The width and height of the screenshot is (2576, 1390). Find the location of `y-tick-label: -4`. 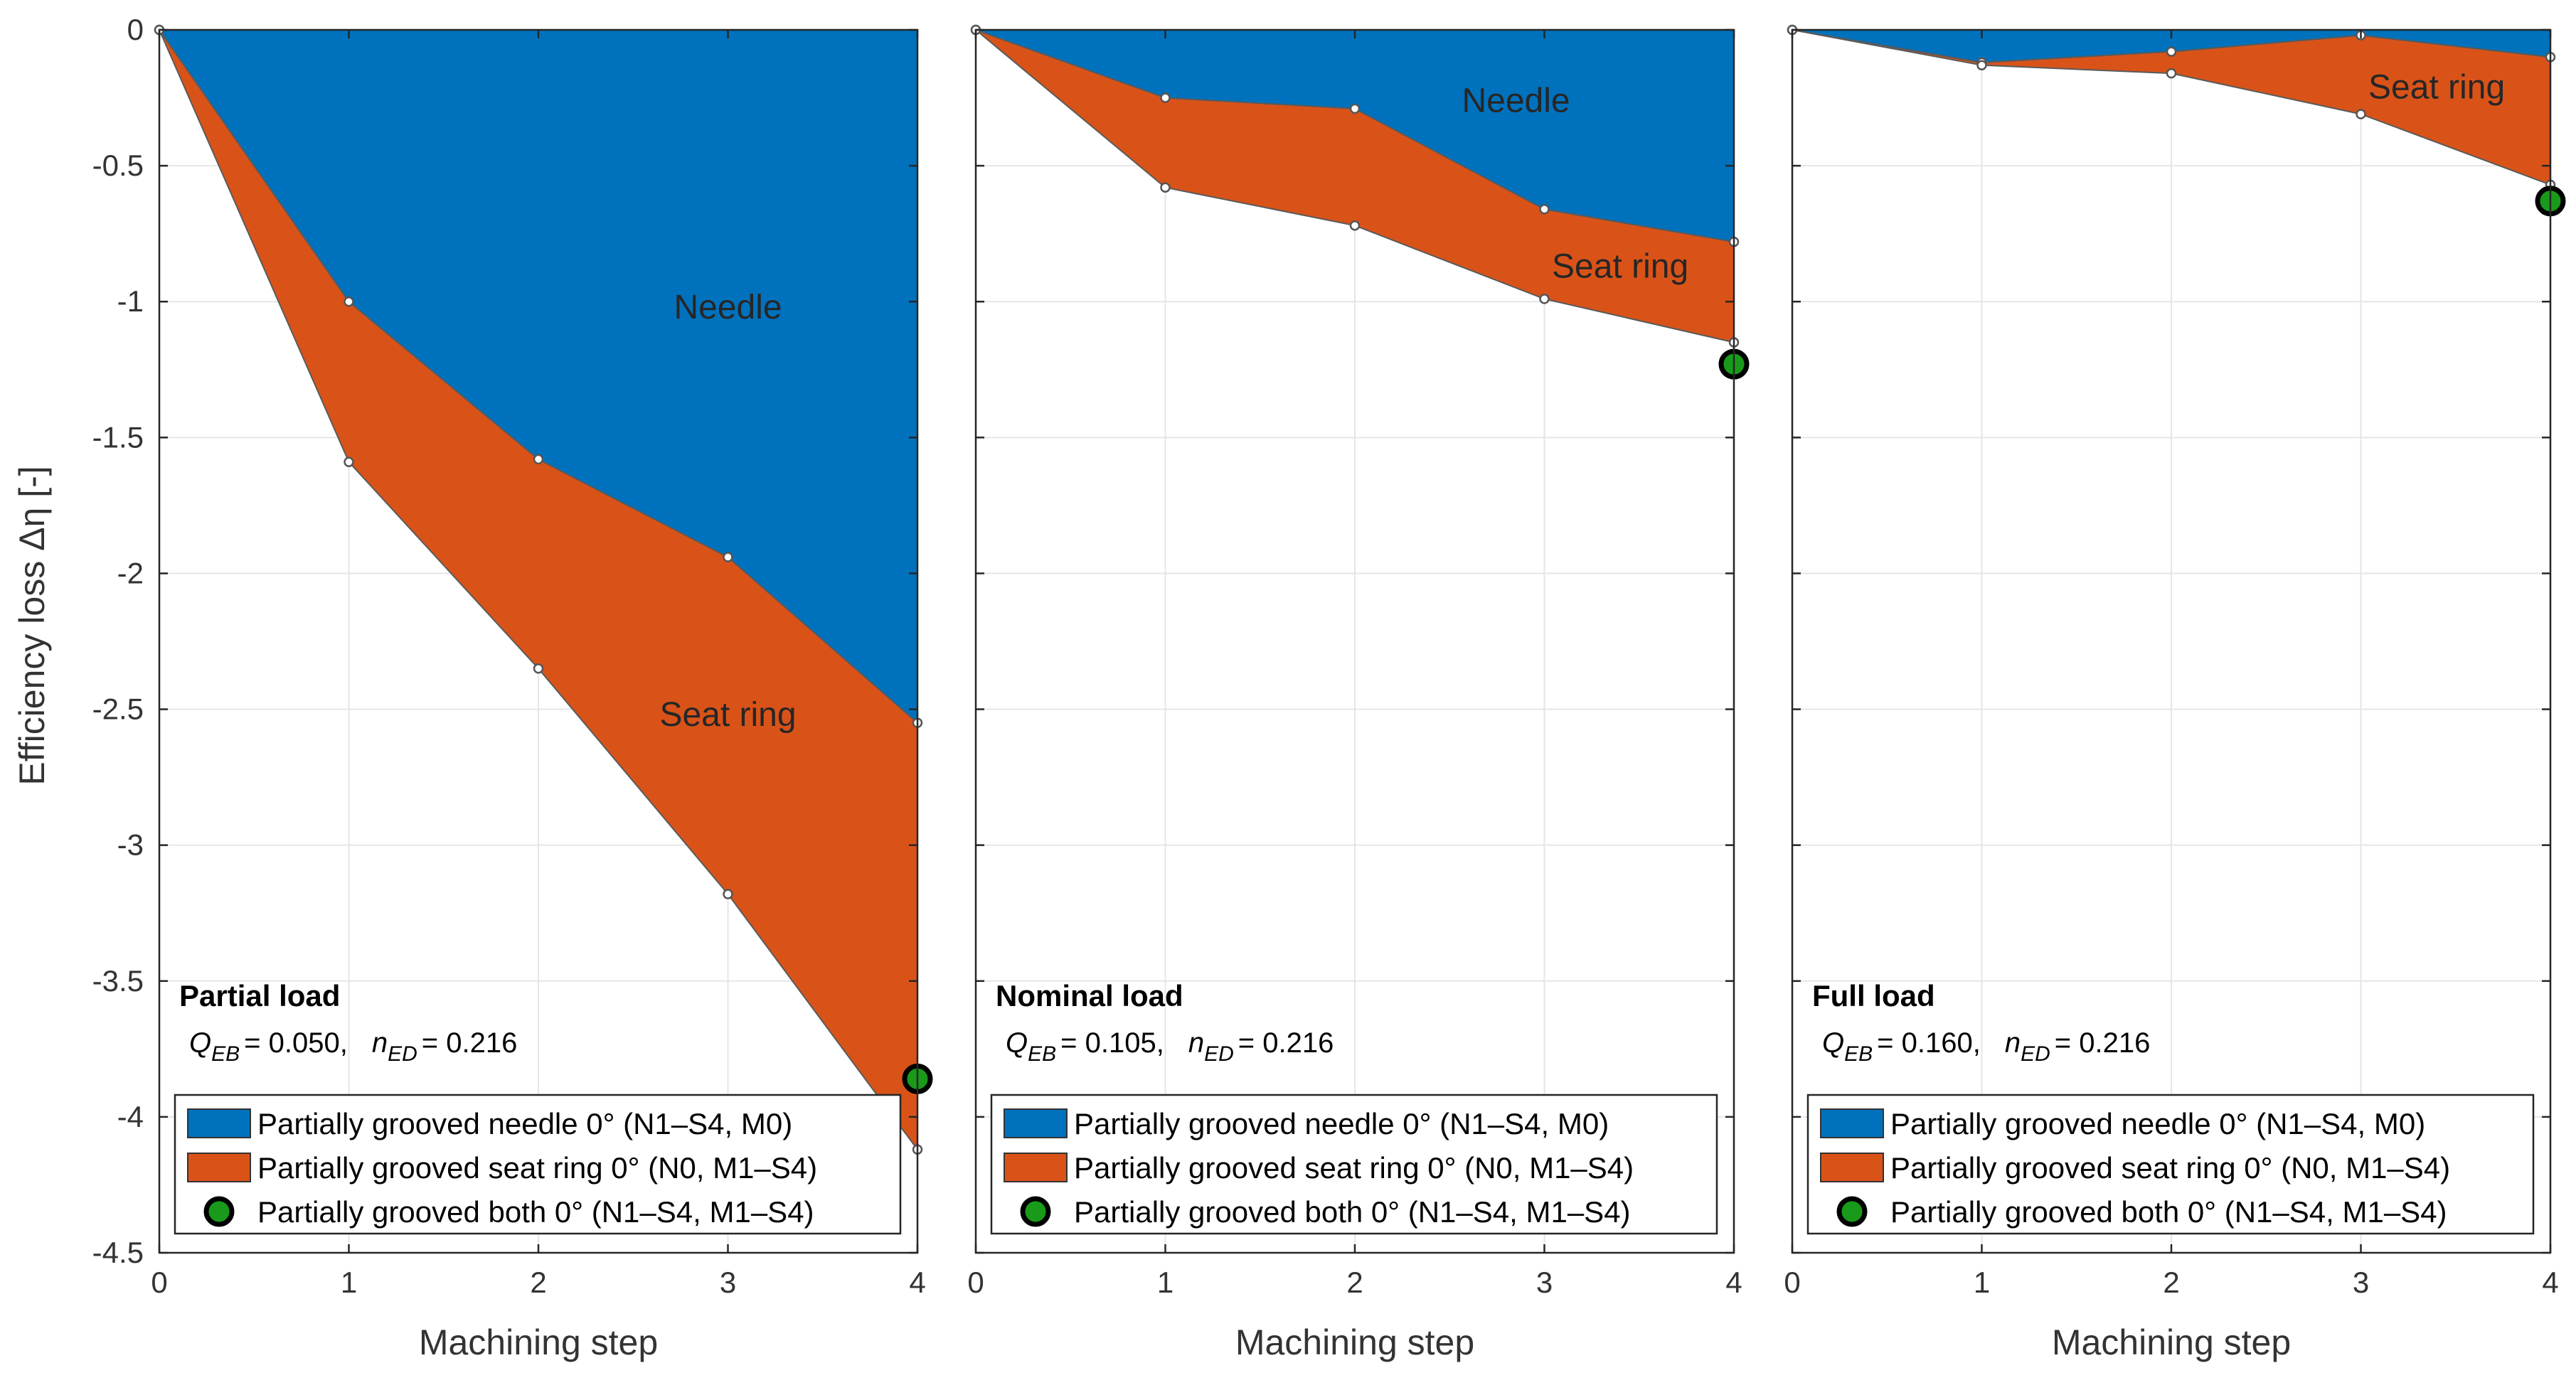

y-tick-label: -4 is located at coordinates (130, 1116).